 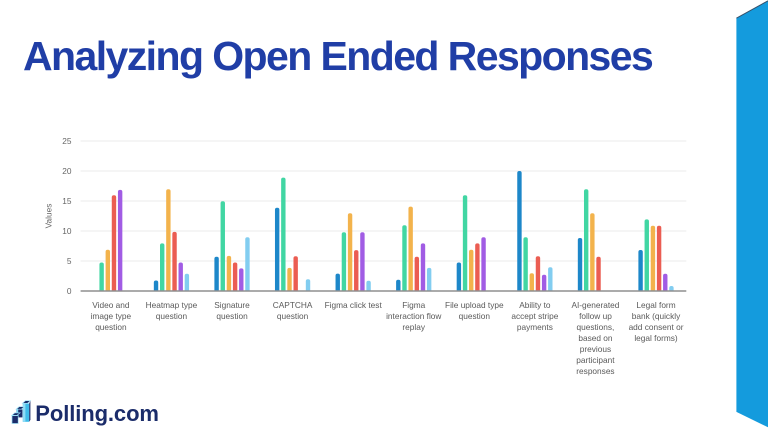 What do you see at coordinates (67, 231) in the screenshot?
I see `svg-text: 10` at bounding box center [67, 231].